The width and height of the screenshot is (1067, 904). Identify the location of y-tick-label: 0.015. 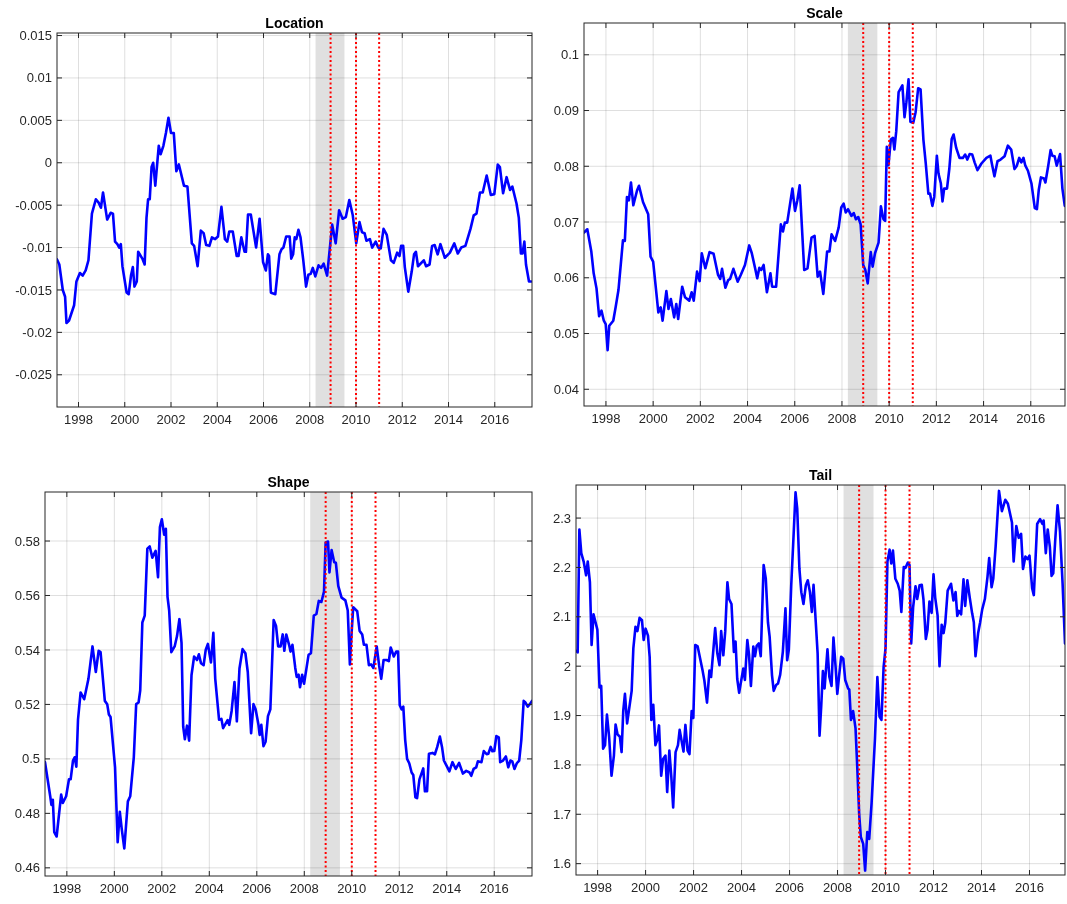
(35, 36).